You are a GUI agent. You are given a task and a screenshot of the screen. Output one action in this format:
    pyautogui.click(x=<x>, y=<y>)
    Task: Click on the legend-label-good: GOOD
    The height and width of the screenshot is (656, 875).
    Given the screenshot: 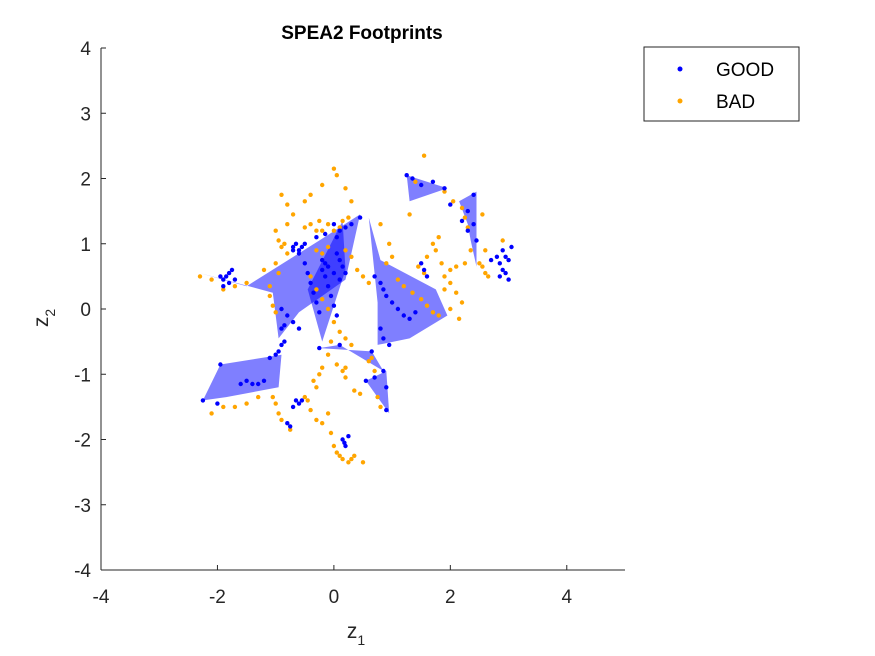 What is the action you would take?
    pyautogui.click(x=745, y=70)
    